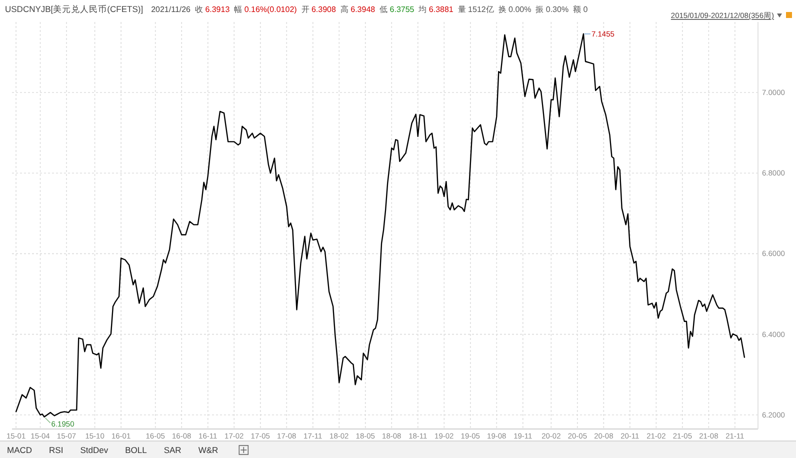 This screenshot has height=458, width=796. I want to click on chart-title: USDCNYJB[美元兑人民币(CFETS)], so click(74, 9).